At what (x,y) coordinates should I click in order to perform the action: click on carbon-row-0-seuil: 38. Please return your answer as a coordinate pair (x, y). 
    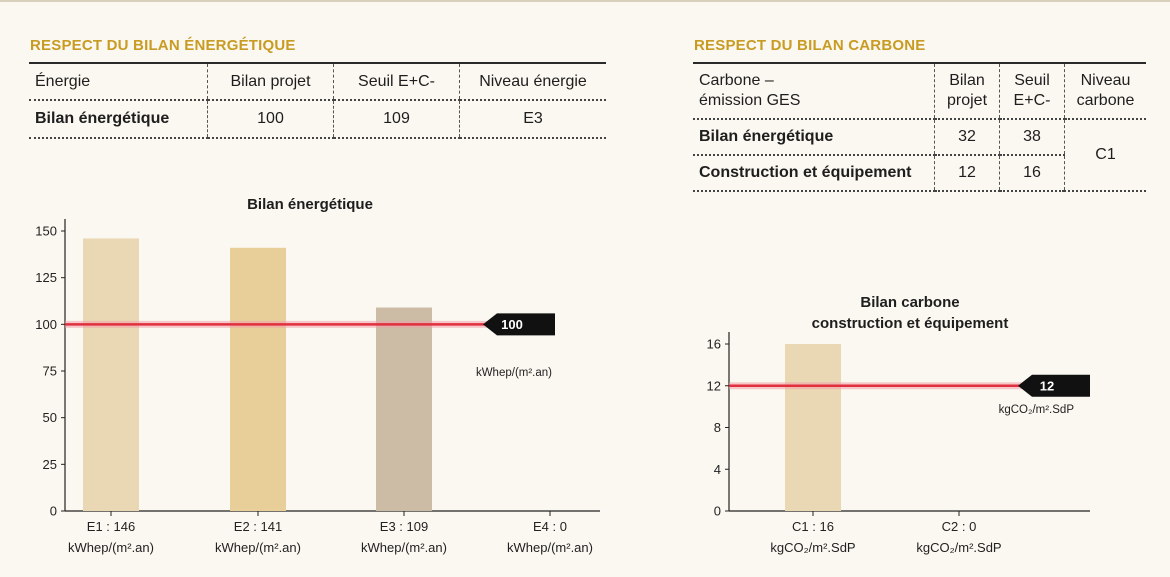
    Looking at the image, I should click on (1032, 137).